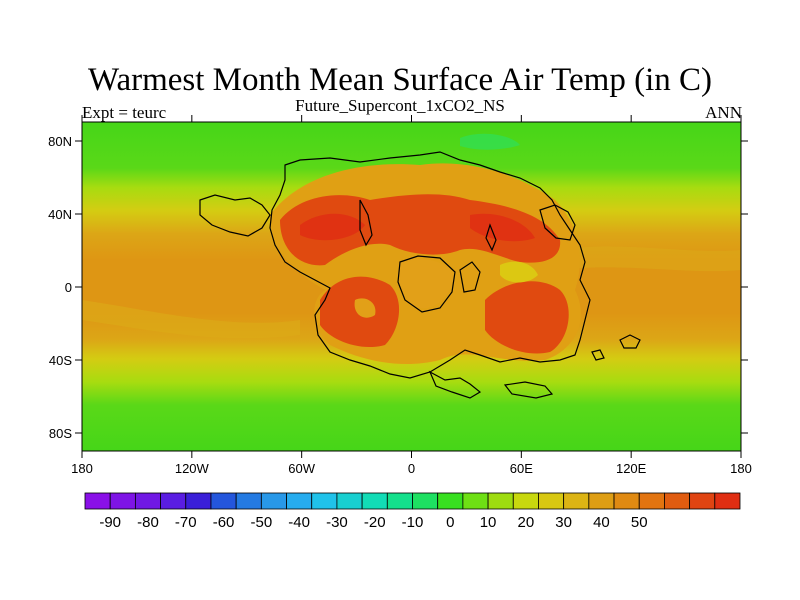 Image resolution: width=800 pixels, height=600 pixels. What do you see at coordinates (224, 522) in the screenshot?
I see `colorbar-label: -60` at bounding box center [224, 522].